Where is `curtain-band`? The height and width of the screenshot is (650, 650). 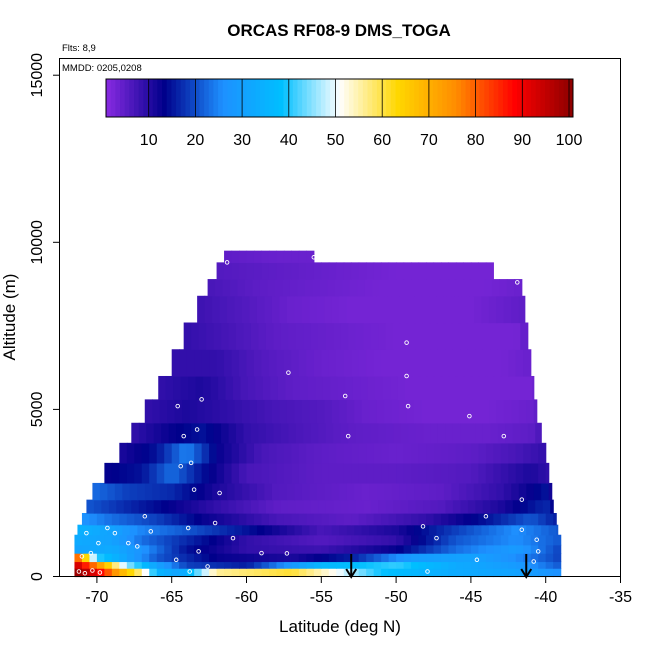 curtain-band is located at coordinates (333, 453).